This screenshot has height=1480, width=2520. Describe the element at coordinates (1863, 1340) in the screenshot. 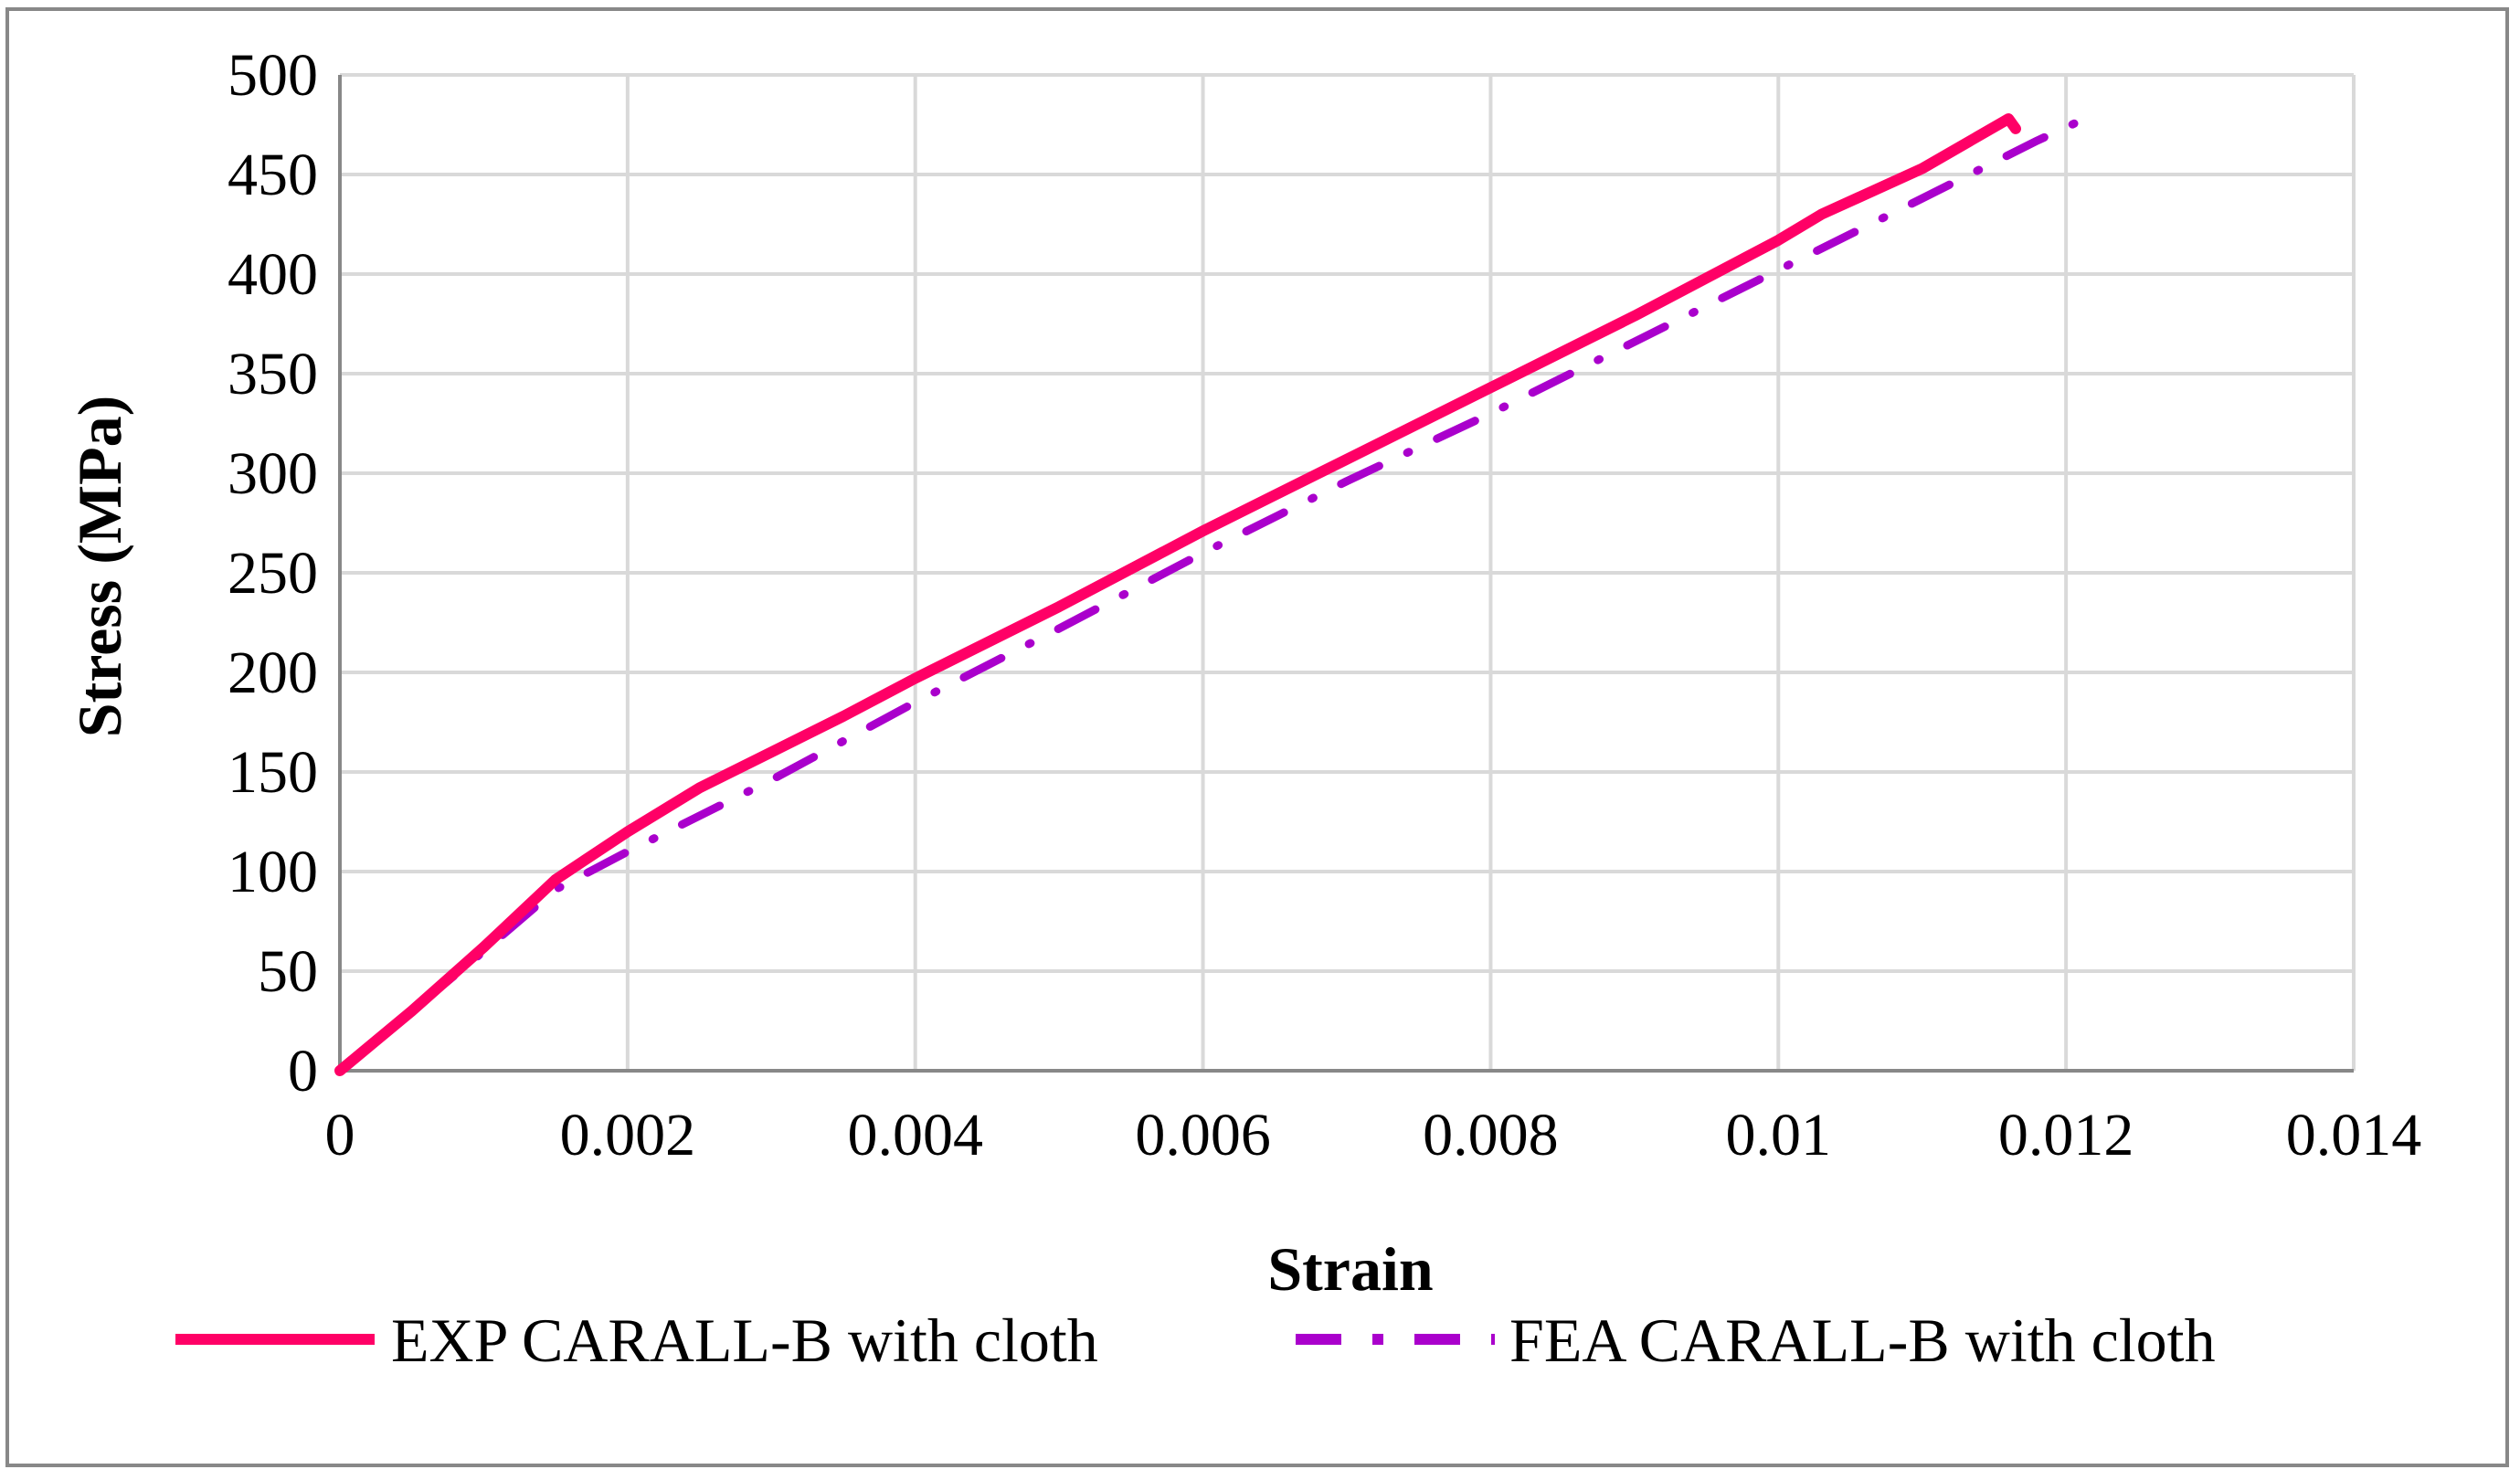

I see `legend-label-fea: FEA CARALL-B with cloth` at that location.